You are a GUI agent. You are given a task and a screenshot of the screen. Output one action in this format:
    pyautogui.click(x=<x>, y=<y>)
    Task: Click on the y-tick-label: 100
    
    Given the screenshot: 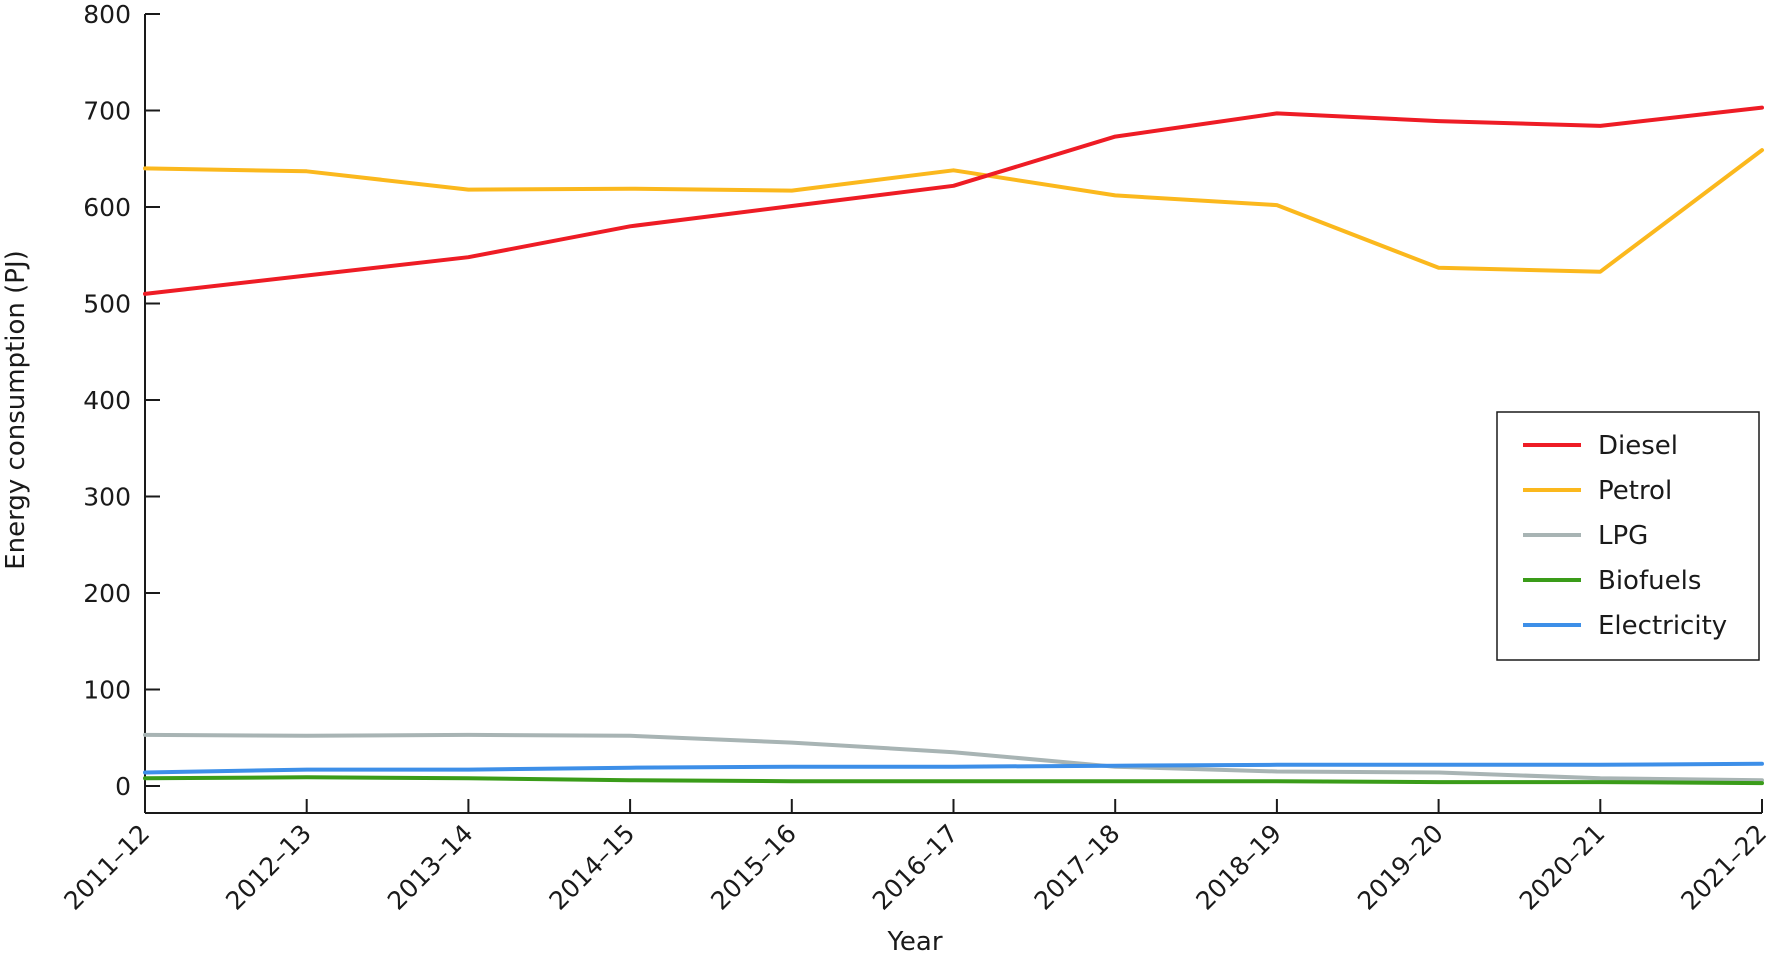 What is the action you would take?
    pyautogui.click(x=107, y=690)
    